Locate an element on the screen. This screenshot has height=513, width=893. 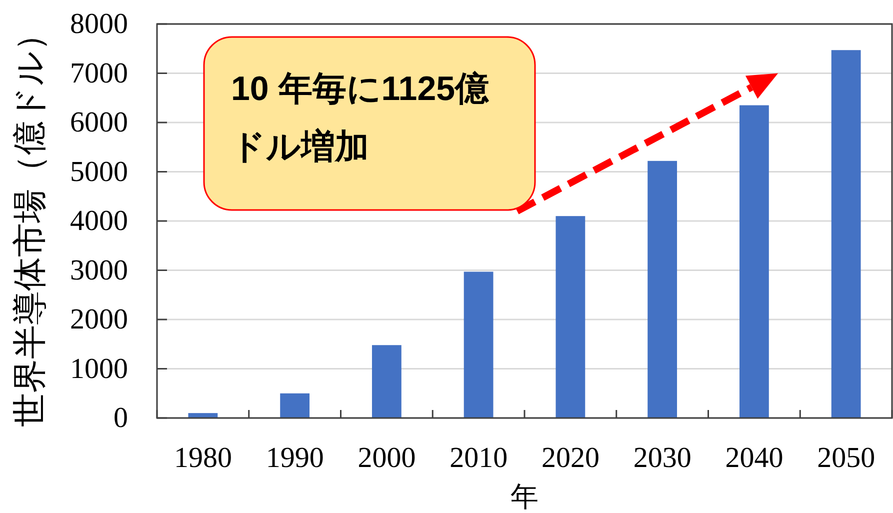
x-tick-label: 2030 is located at coordinates (662, 458).